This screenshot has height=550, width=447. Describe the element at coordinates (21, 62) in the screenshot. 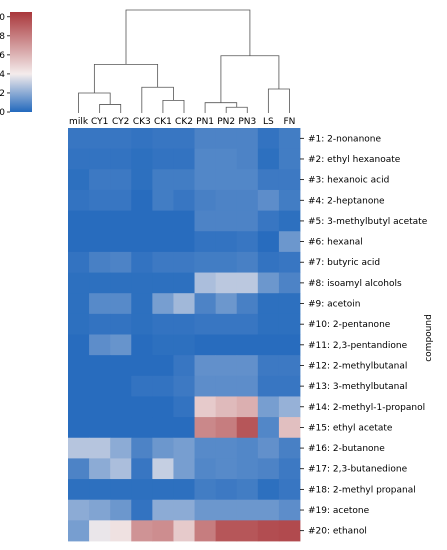

I see `colorbar-gradient` at that location.